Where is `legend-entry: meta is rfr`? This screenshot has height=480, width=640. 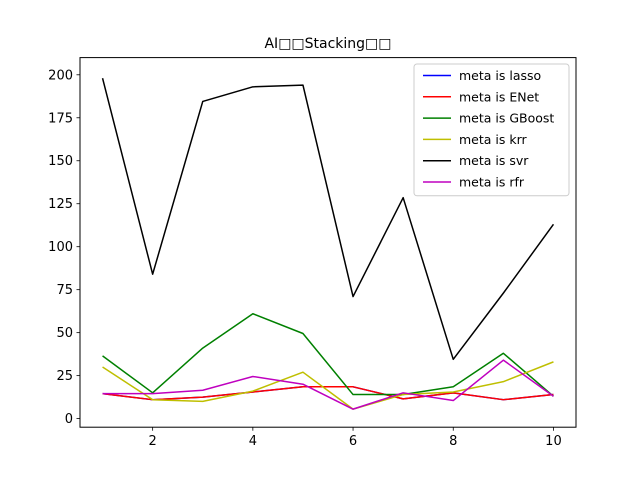
legend-entry: meta is rfr is located at coordinates (492, 182).